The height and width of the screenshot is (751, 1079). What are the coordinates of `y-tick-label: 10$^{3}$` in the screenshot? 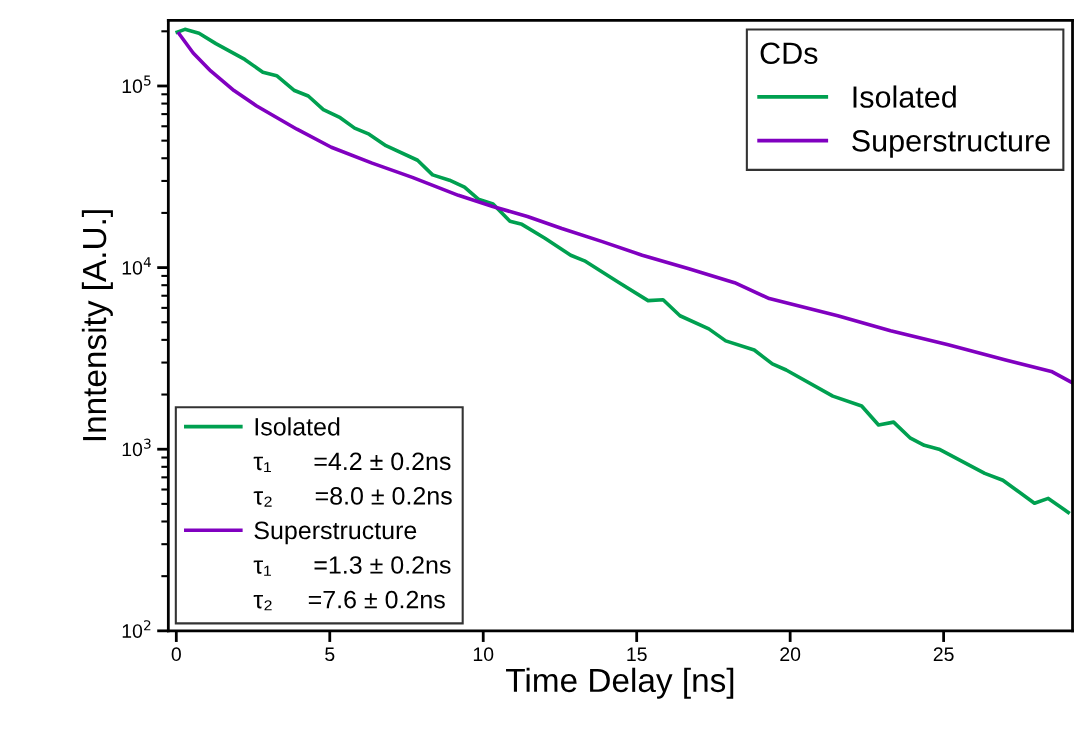 It's located at (136, 447).